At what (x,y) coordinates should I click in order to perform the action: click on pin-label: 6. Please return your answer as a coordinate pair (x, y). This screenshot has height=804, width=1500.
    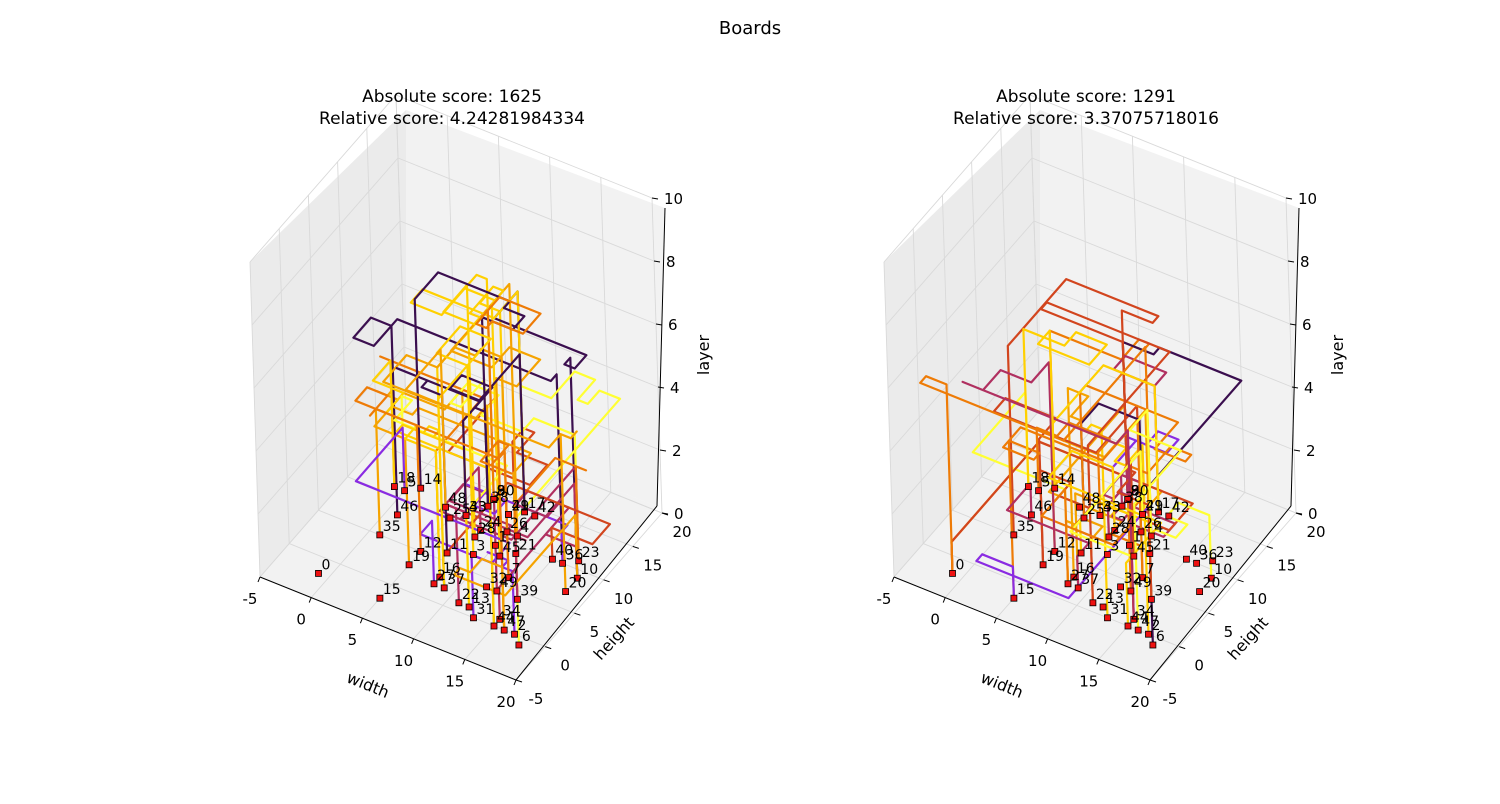
    Looking at the image, I should click on (1160, 637).